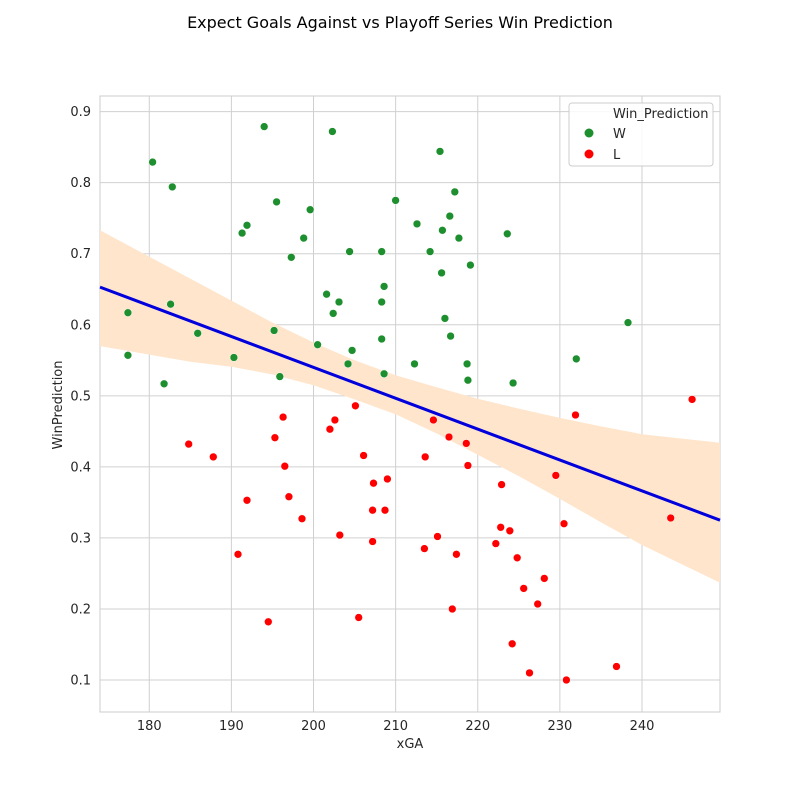  I want to click on x-tick-labels: 180 190 200 210 220 230 240, so click(396, 726).